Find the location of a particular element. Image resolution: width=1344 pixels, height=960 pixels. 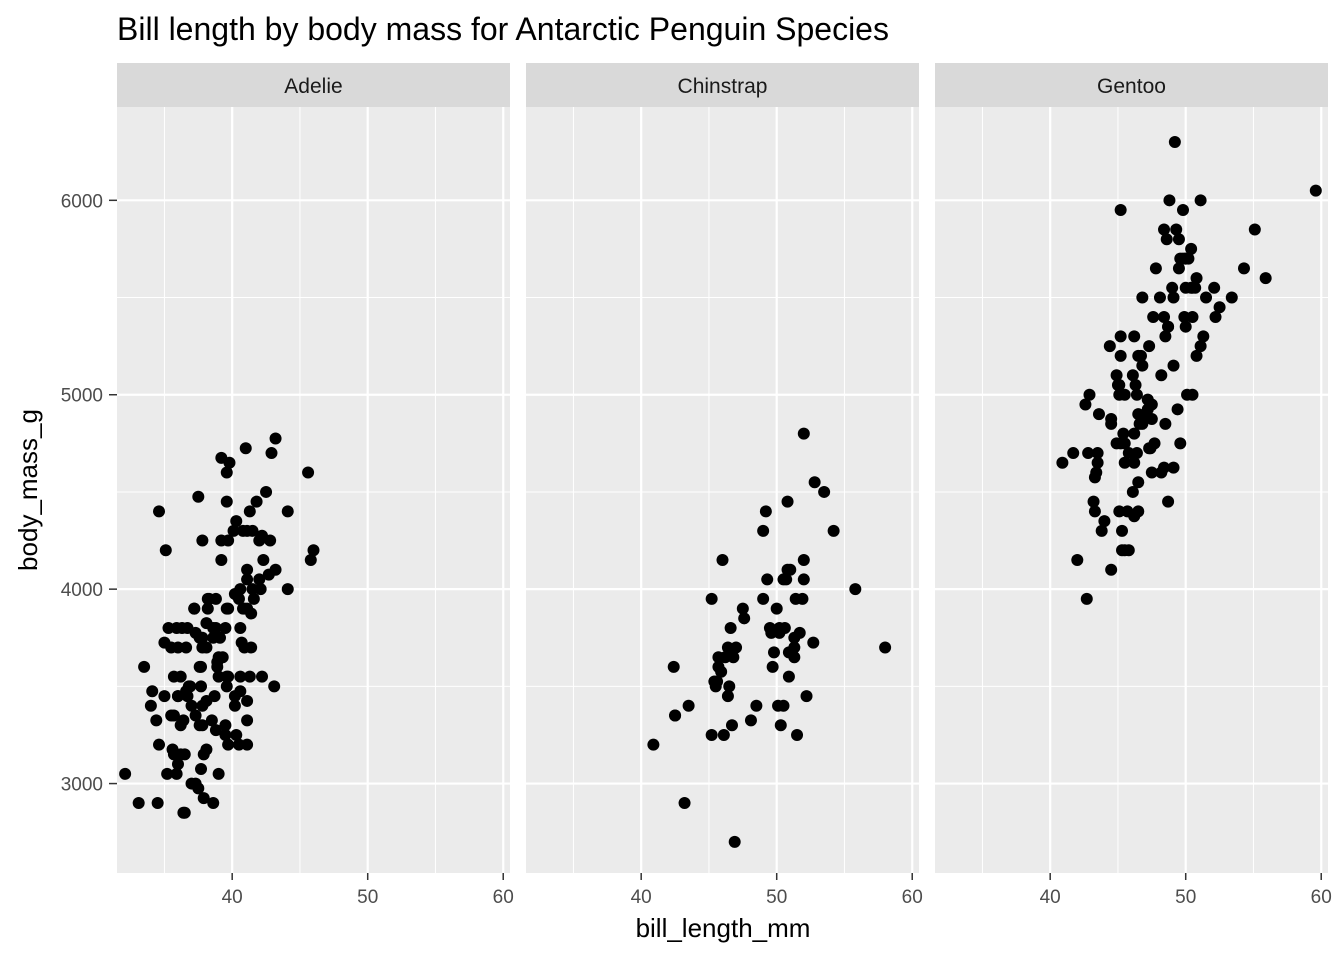

y-axis-tick-labels: 3000 4000 5000 6000 is located at coordinates (82, 493).